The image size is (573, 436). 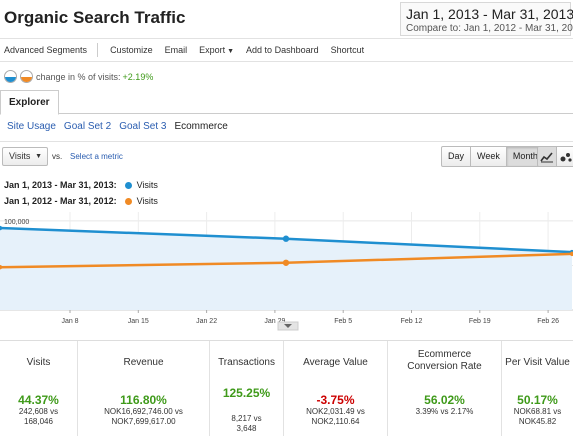 What do you see at coordinates (143, 362) in the screenshot?
I see `stat-label: Revenue` at bounding box center [143, 362].